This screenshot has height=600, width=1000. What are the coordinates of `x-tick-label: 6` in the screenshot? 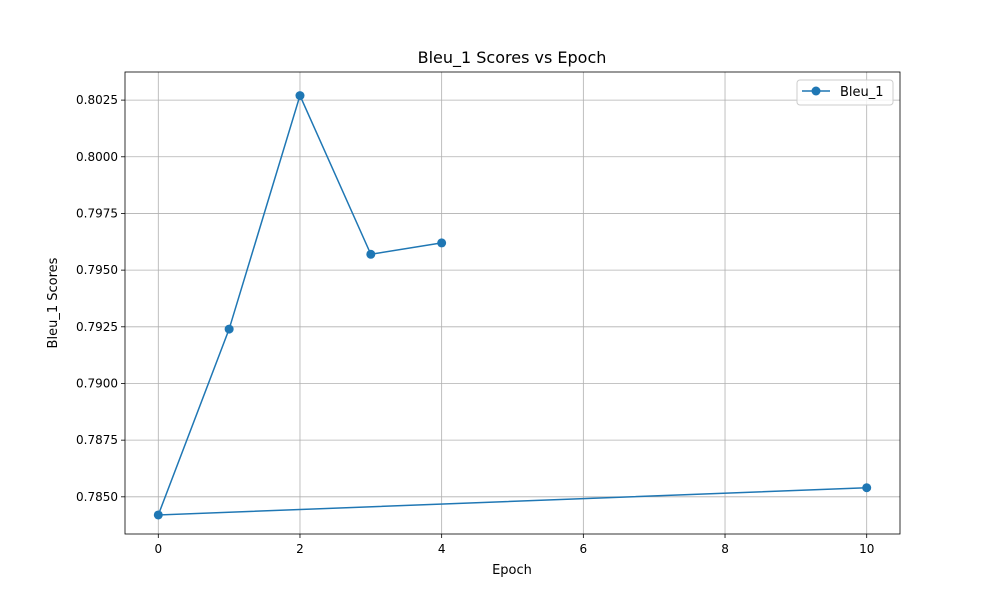 It's located at (584, 549).